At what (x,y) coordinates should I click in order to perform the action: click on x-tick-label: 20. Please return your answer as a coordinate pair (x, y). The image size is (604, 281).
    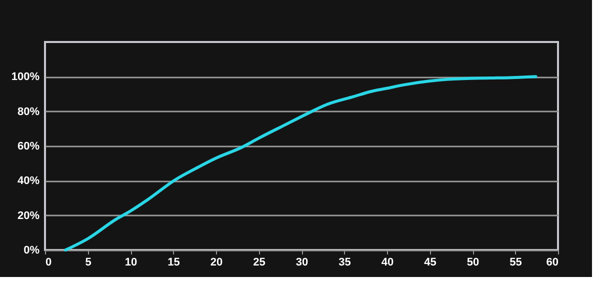
    Looking at the image, I should click on (216, 262).